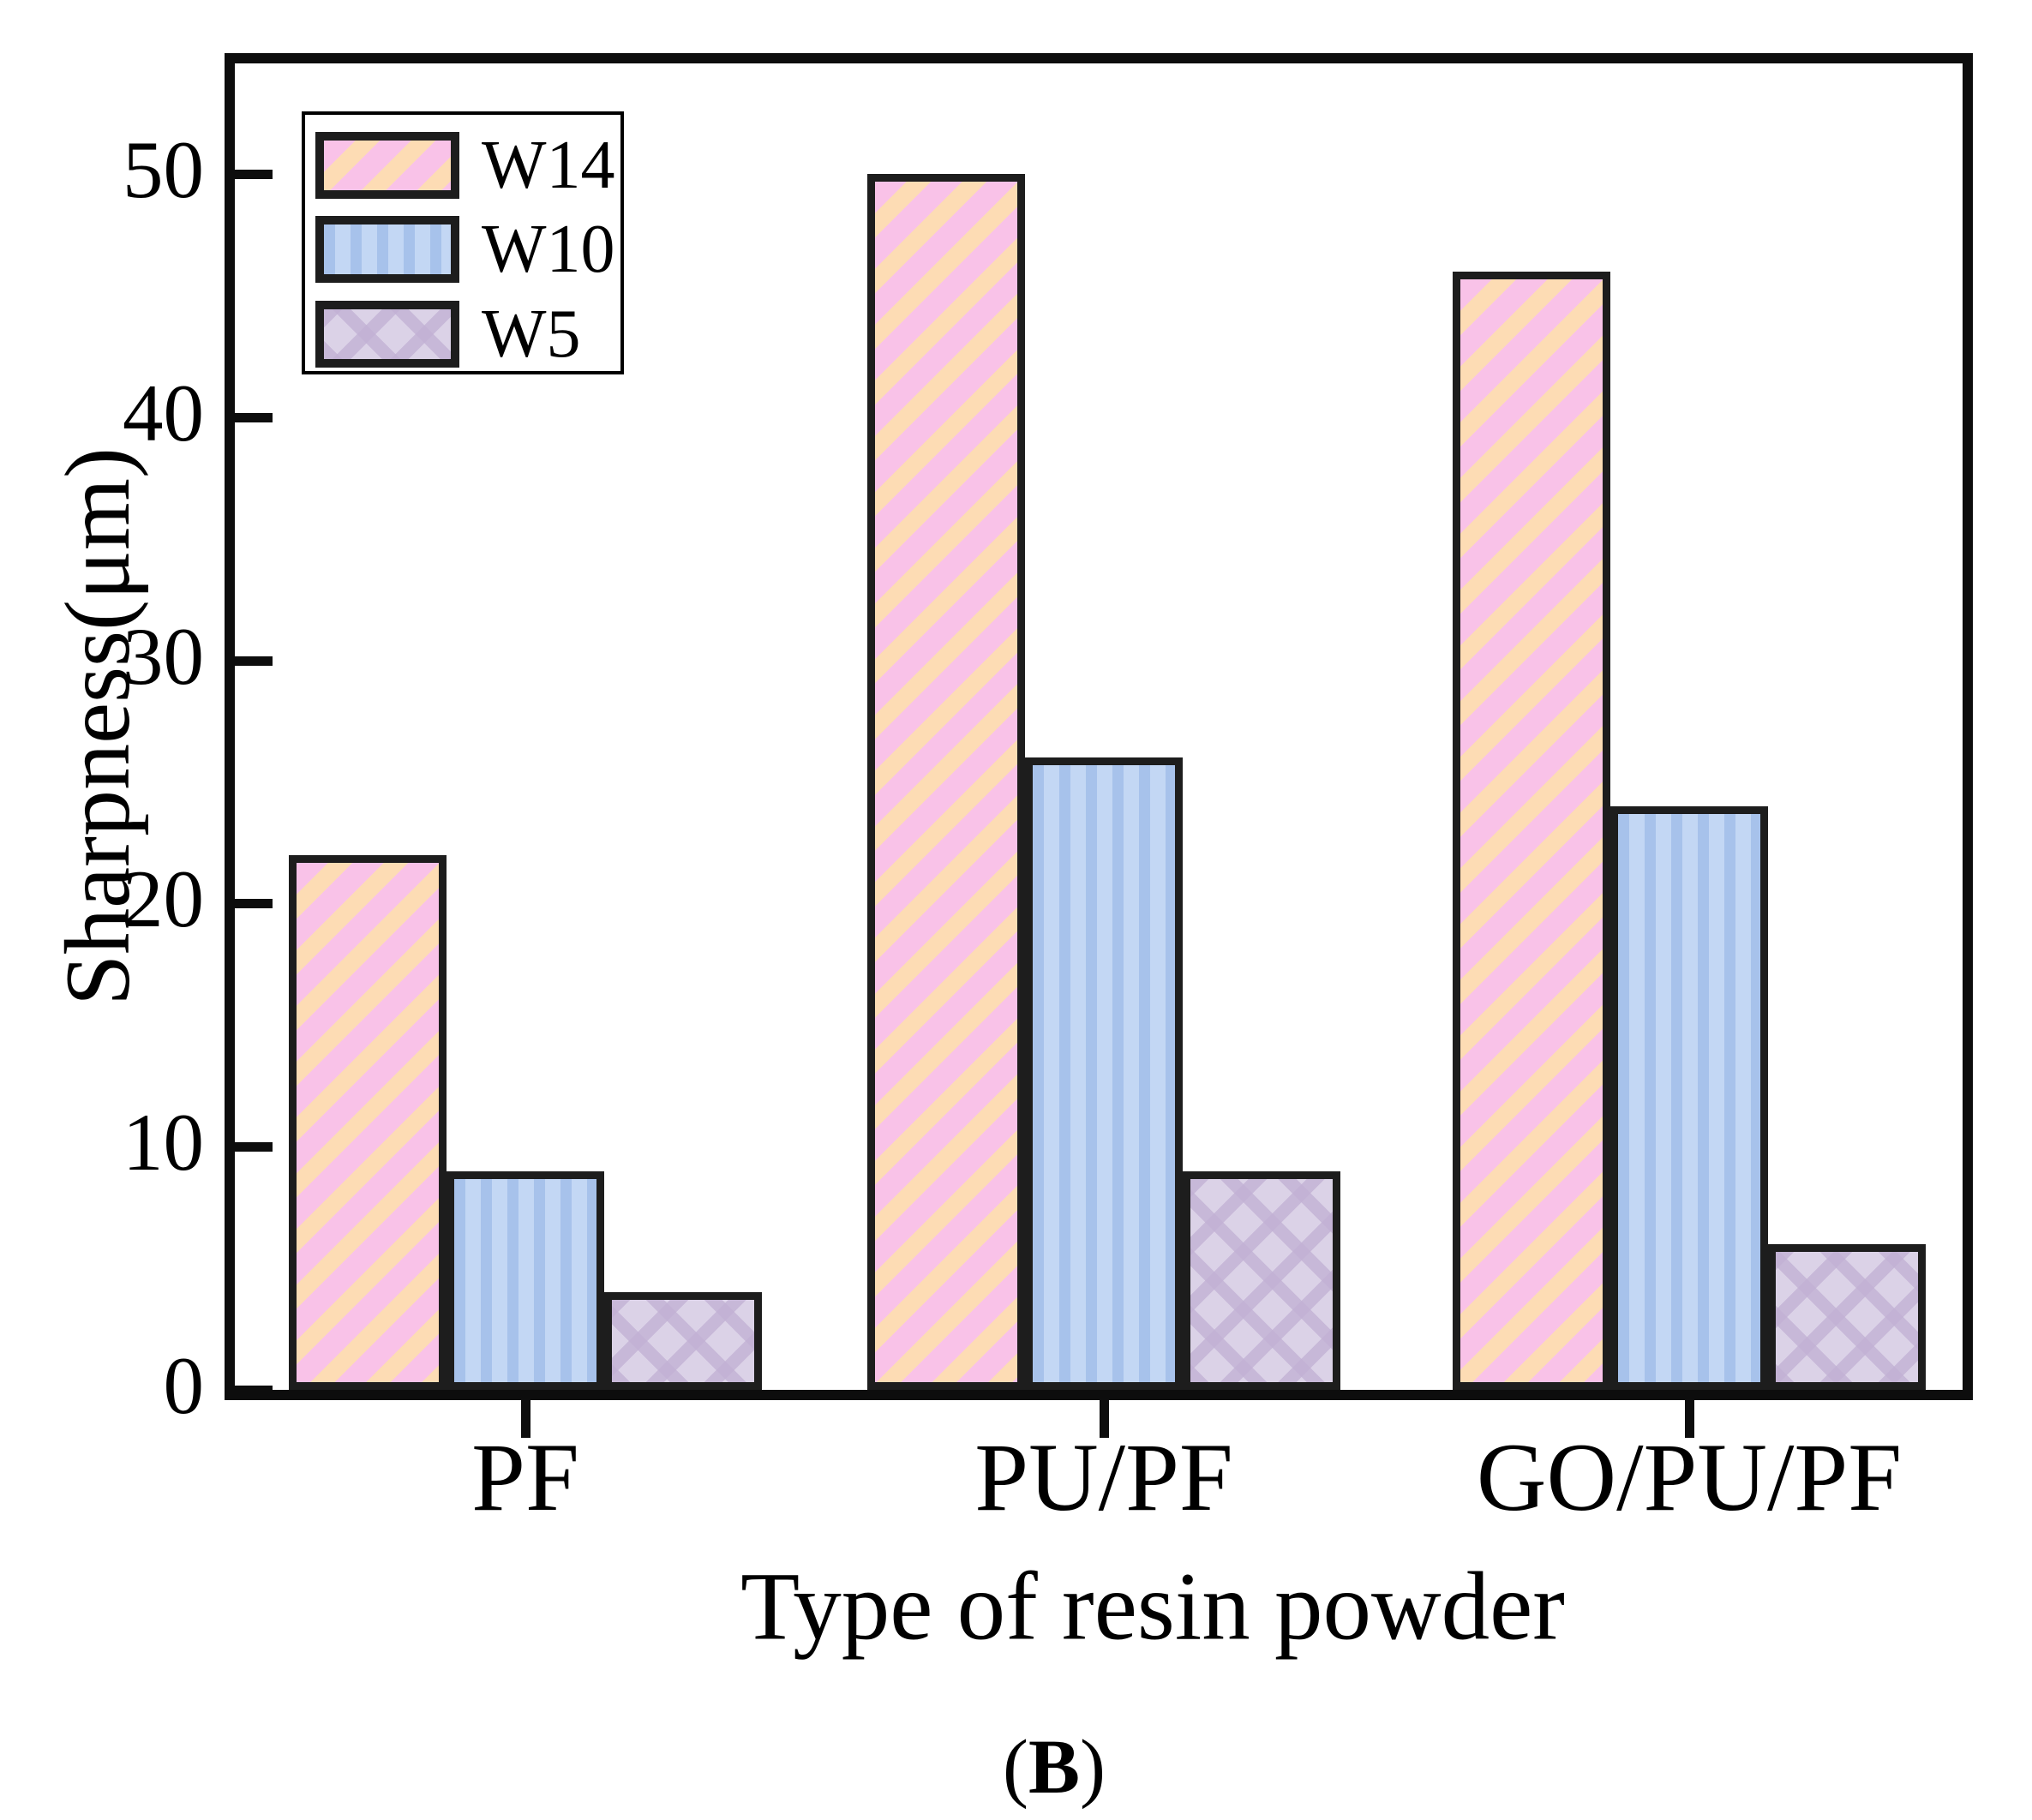 Image resolution: width=2032 pixels, height=1820 pixels. What do you see at coordinates (164, 169) in the screenshot?
I see `y-tick-label-50: 50` at bounding box center [164, 169].